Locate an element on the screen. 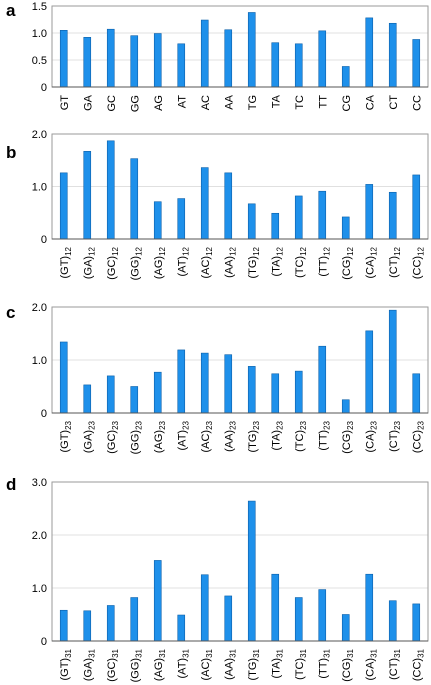 The image size is (431, 685). x-tick-label: (GT)12 is located at coordinates (66, 262).